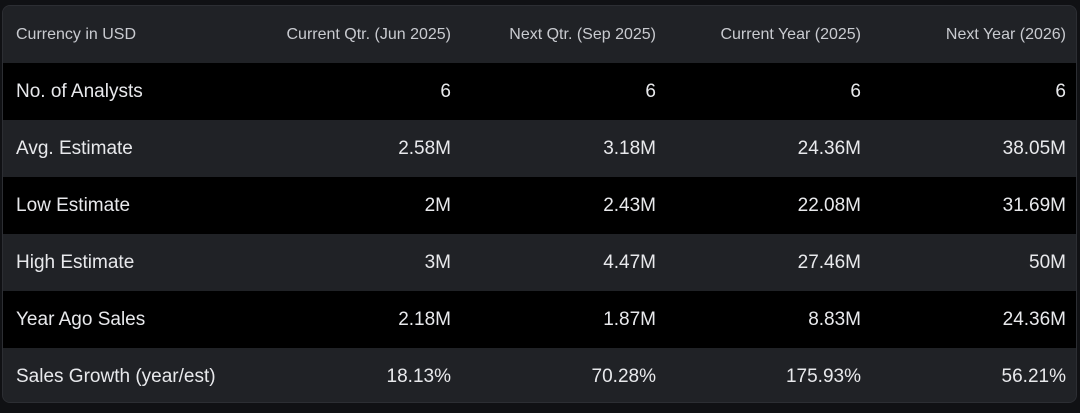  I want to click on cell-value: 31.69M, so click(1034, 205).